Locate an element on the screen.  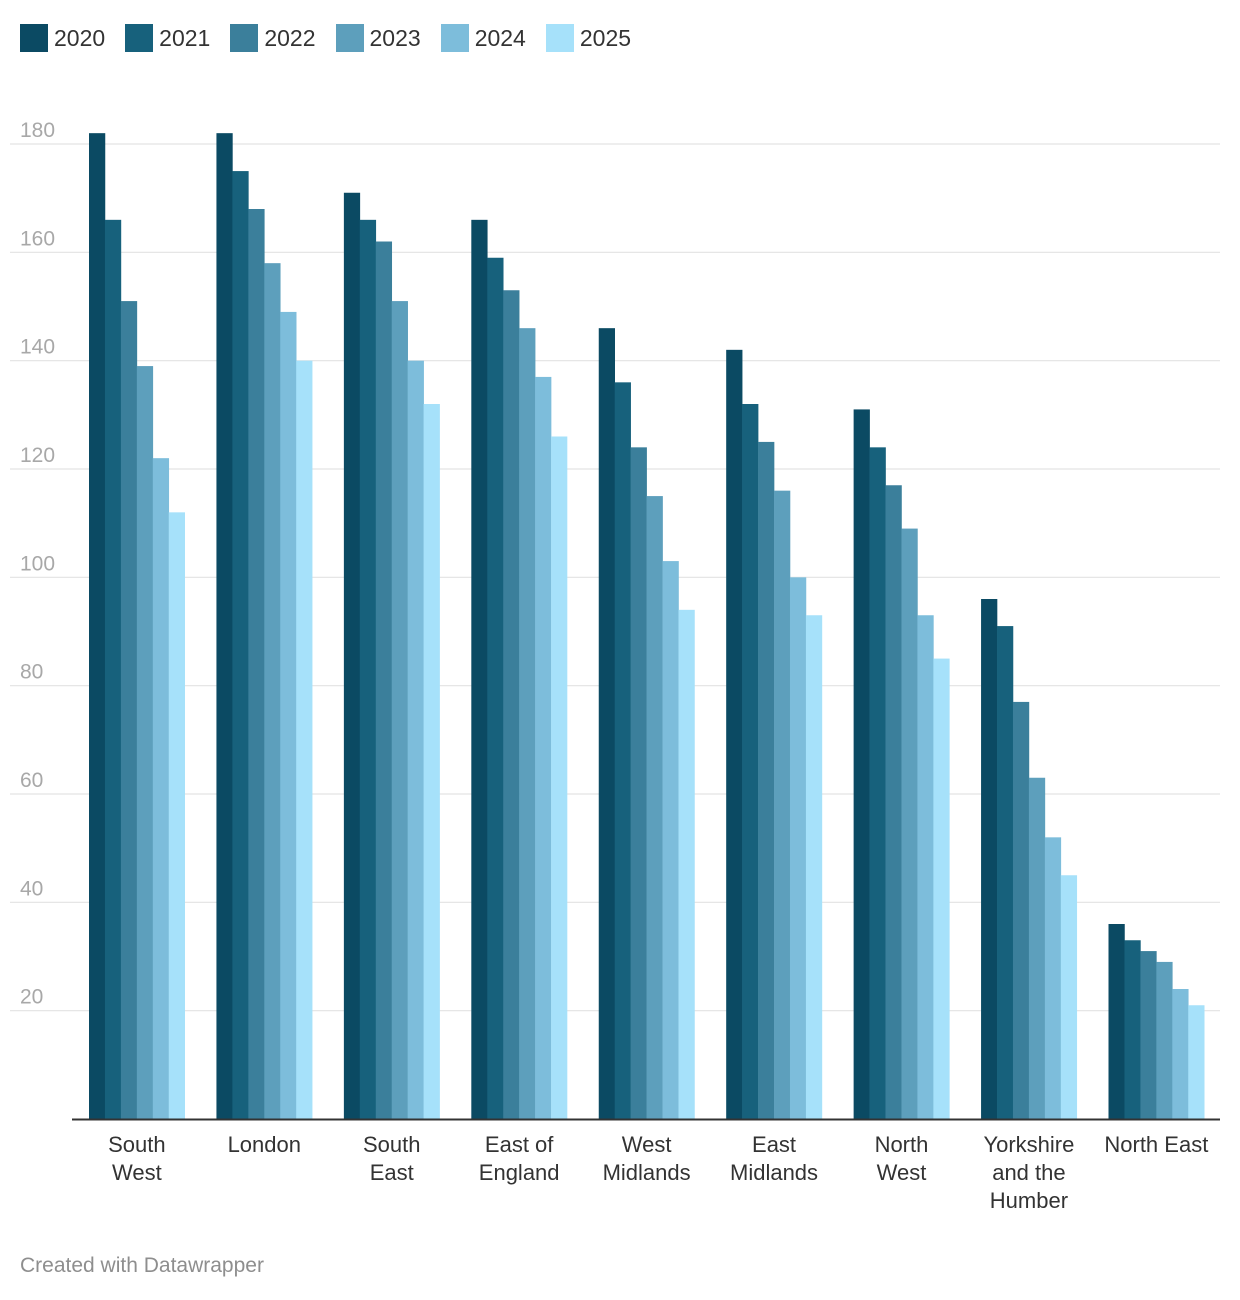
x-category-label: North East is located at coordinates (1156, 1144).